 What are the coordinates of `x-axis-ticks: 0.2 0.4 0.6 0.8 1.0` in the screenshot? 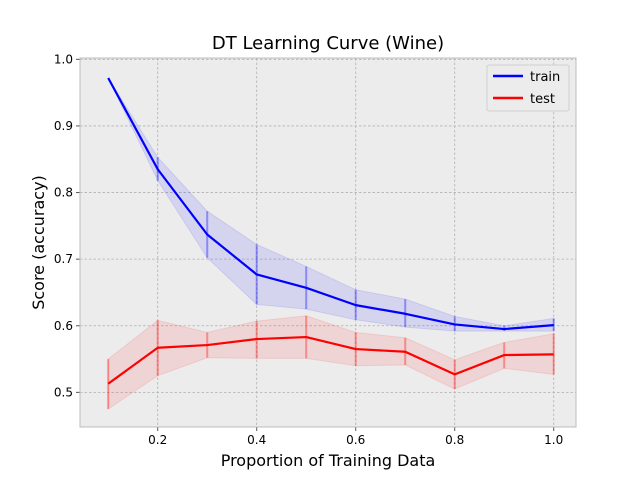 It's located at (355, 437).